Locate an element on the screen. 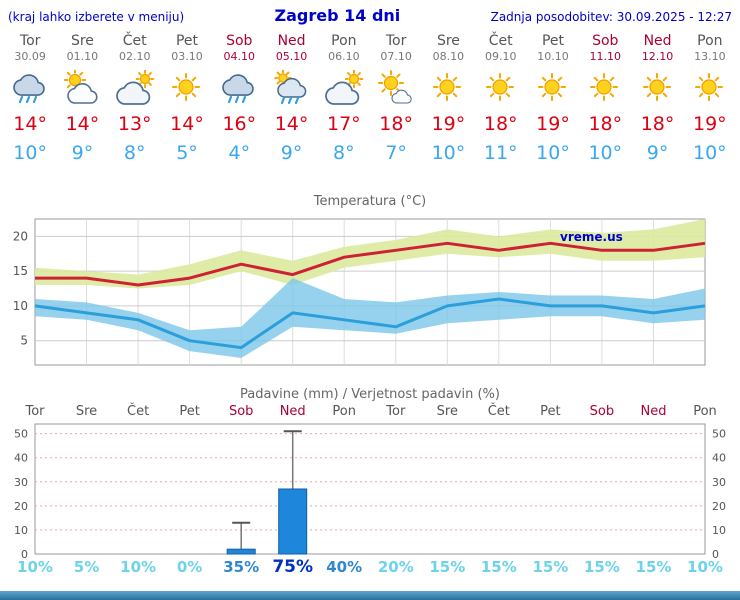 This screenshot has height=600, width=740. precip-probability: 5% is located at coordinates (86, 567).